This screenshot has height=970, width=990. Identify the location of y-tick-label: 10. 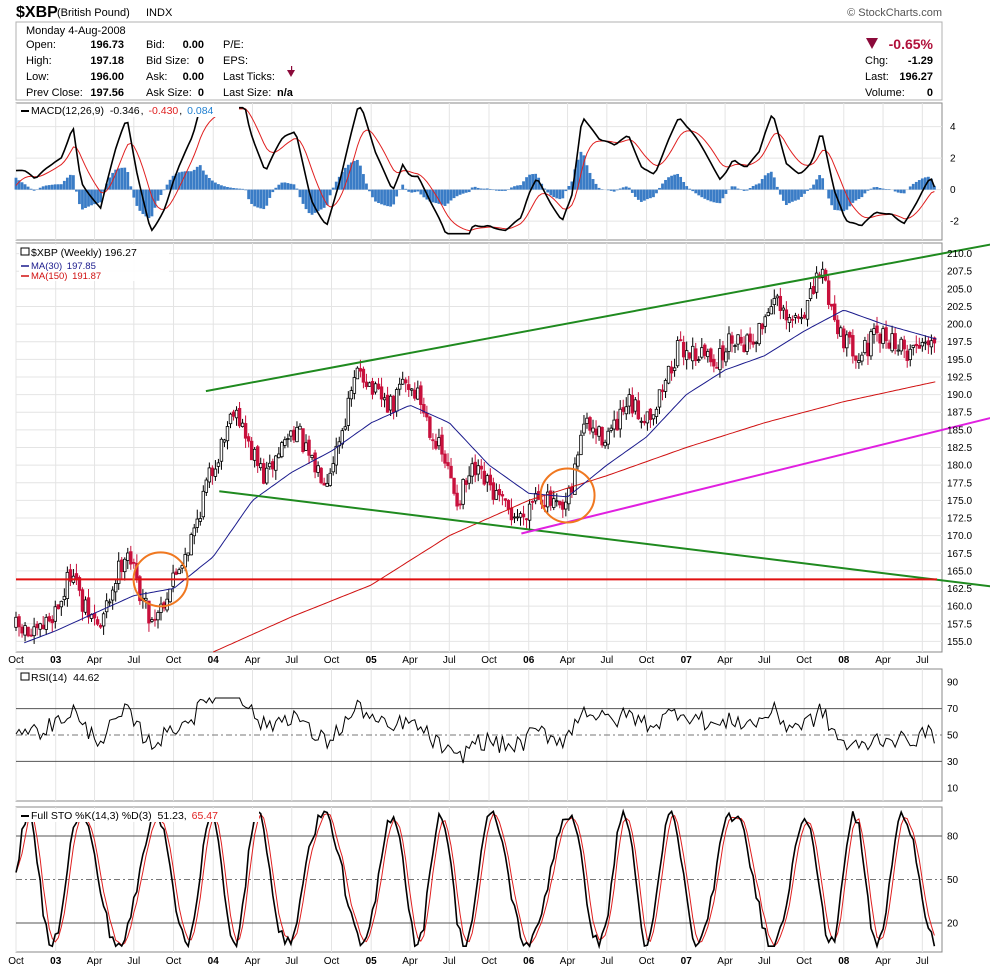
(953, 788).